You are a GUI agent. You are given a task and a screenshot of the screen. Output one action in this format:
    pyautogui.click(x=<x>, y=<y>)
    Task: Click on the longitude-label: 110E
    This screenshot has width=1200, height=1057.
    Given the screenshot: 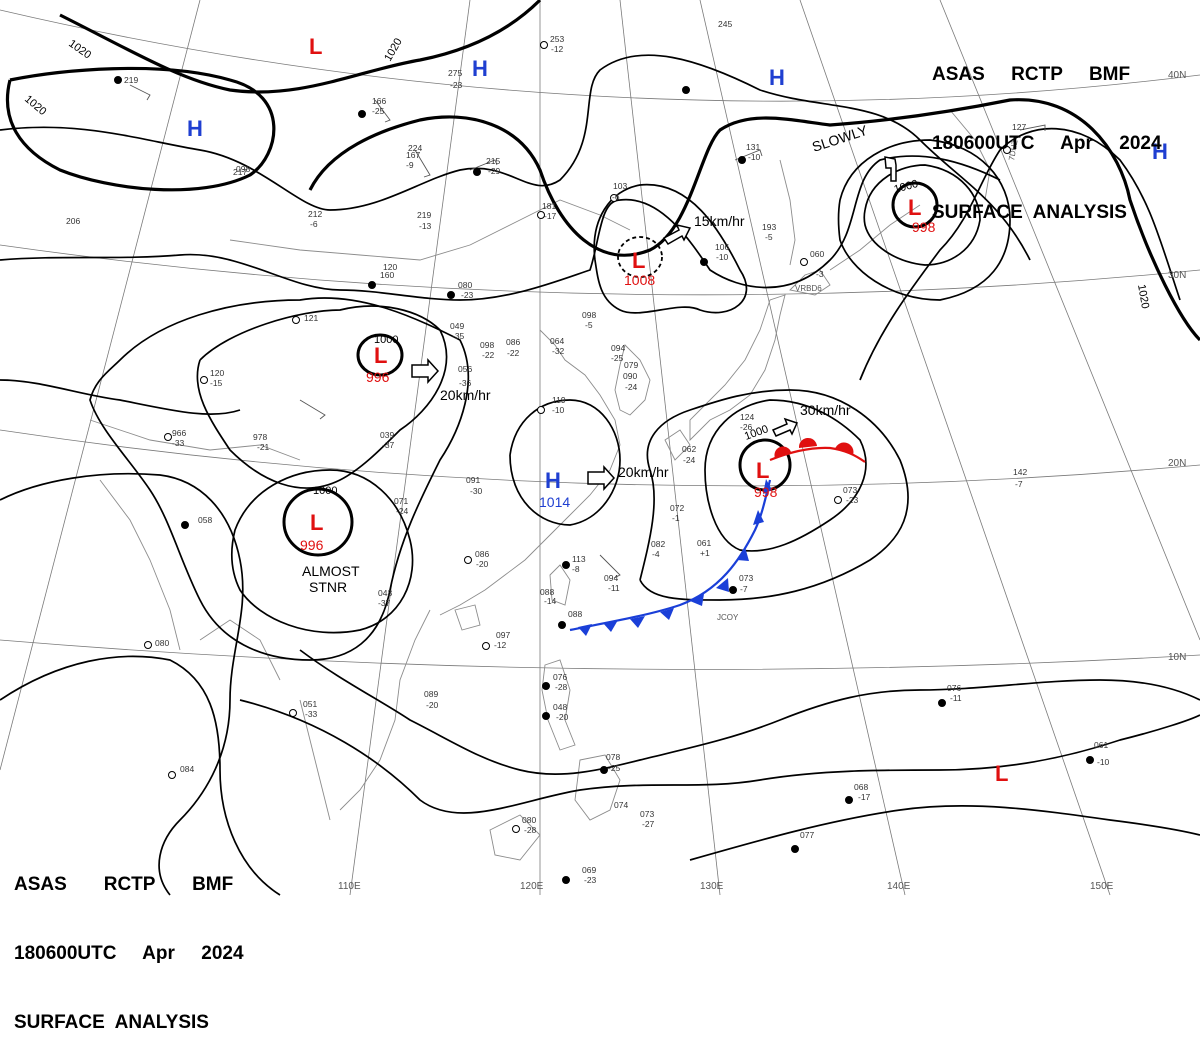 What is the action you would take?
    pyautogui.click(x=349, y=886)
    